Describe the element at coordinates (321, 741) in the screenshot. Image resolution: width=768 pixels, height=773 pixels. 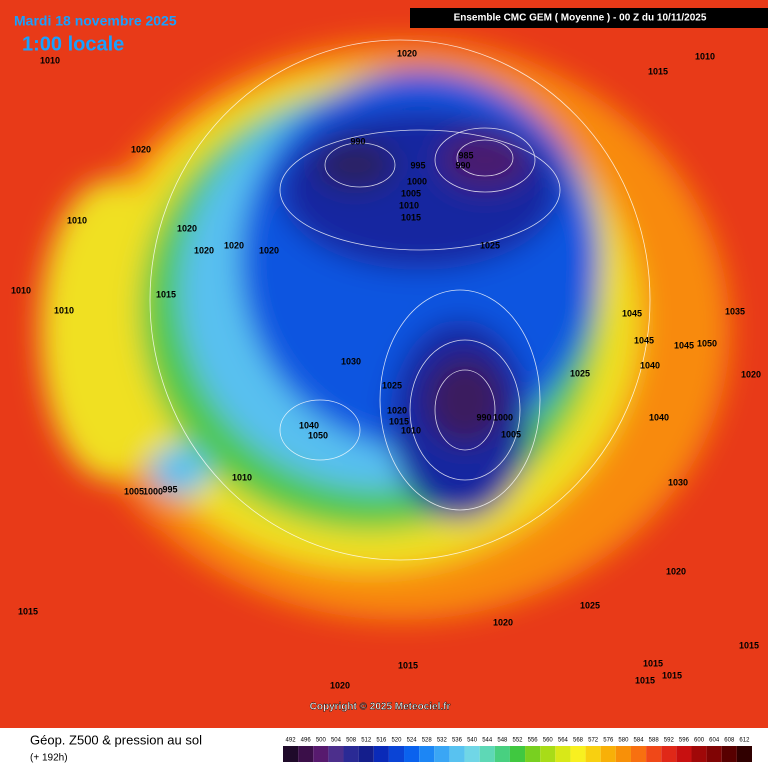
I see `colorbar-label: 500` at that location.